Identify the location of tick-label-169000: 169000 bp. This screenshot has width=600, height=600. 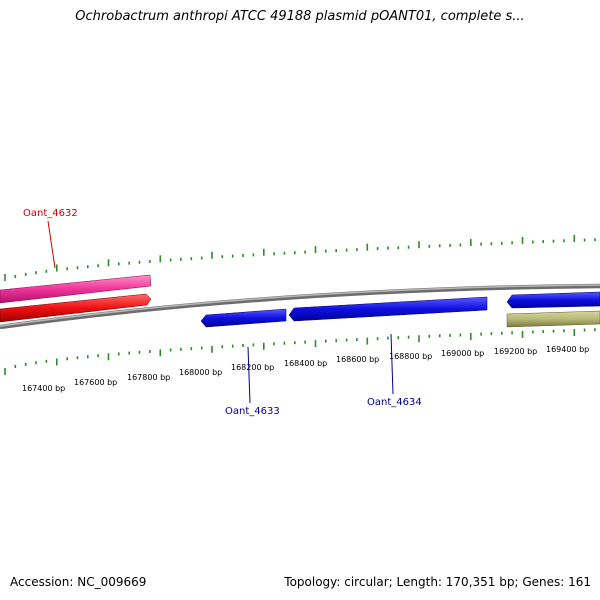
(462, 353).